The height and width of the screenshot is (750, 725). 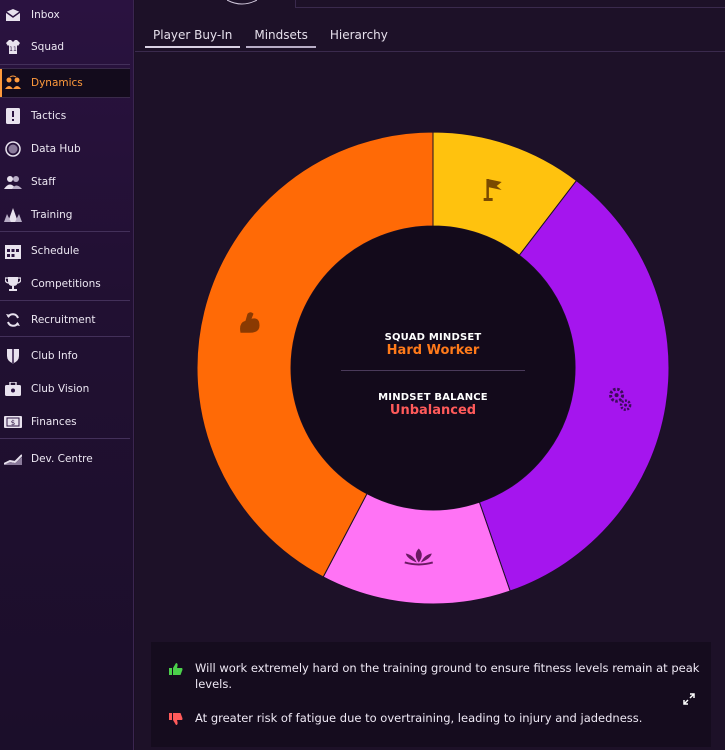 What do you see at coordinates (13, 459) in the screenshot?
I see `dev-centre-icon` at bounding box center [13, 459].